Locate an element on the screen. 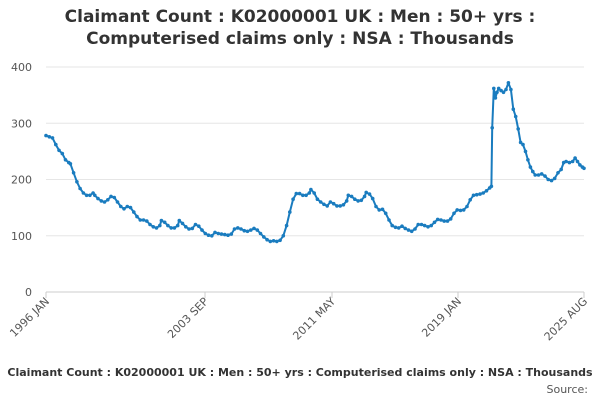 The width and height of the screenshot is (600, 400). y-tick-label: 300 is located at coordinates (21, 123).